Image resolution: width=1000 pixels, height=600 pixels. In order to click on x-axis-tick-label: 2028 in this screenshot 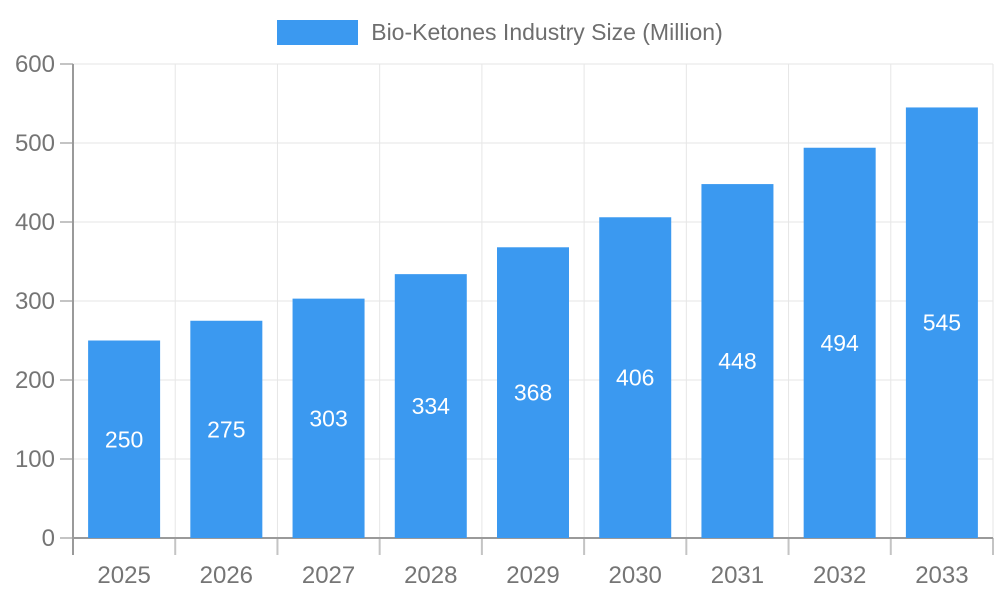, I will do `click(430, 575)`.